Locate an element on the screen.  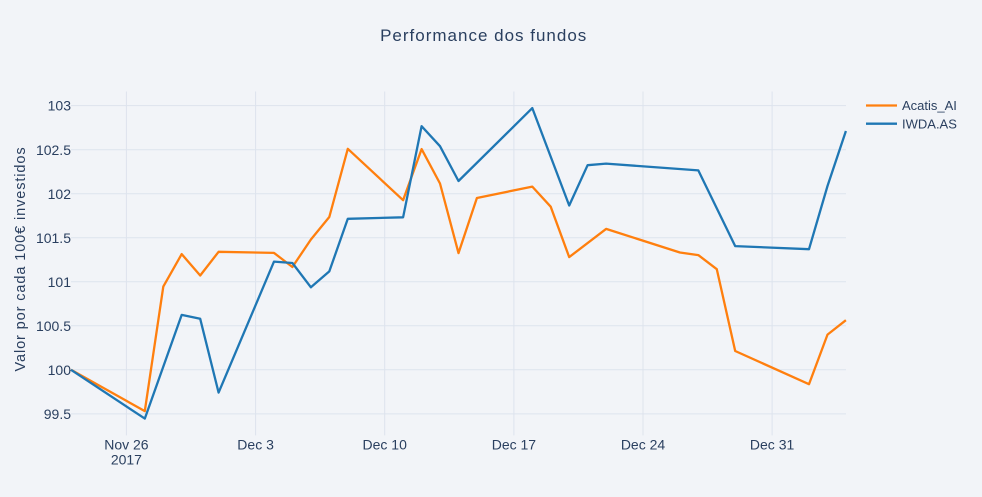
svg-text: Valor por cada 100€ investidos is located at coordinates (21, 258).